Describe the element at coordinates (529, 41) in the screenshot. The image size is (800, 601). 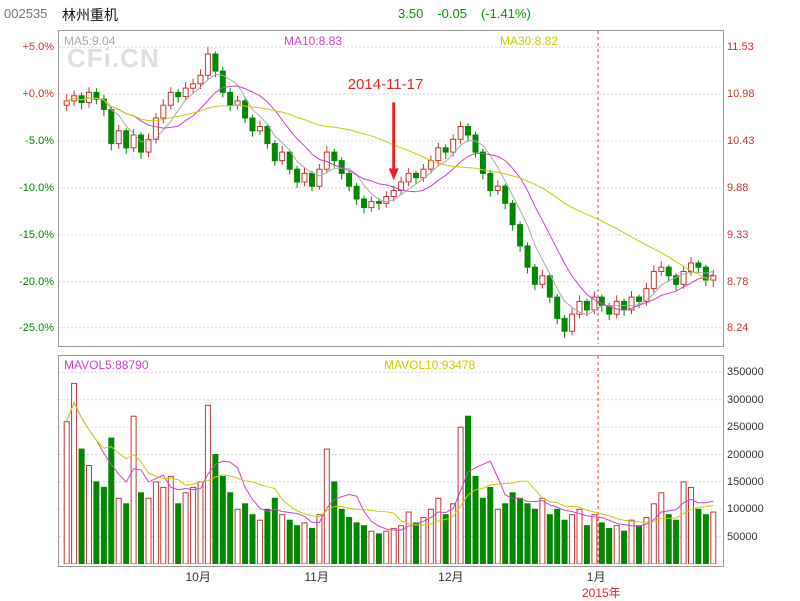
I see `ma30-label: MA30:8.82` at that location.